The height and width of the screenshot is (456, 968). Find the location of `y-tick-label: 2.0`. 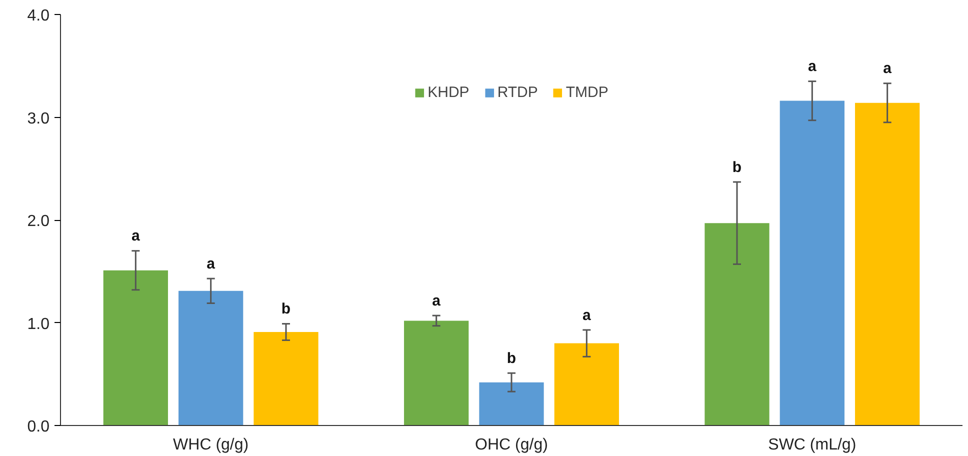

y-tick-label: 2.0 is located at coordinates (38, 221).